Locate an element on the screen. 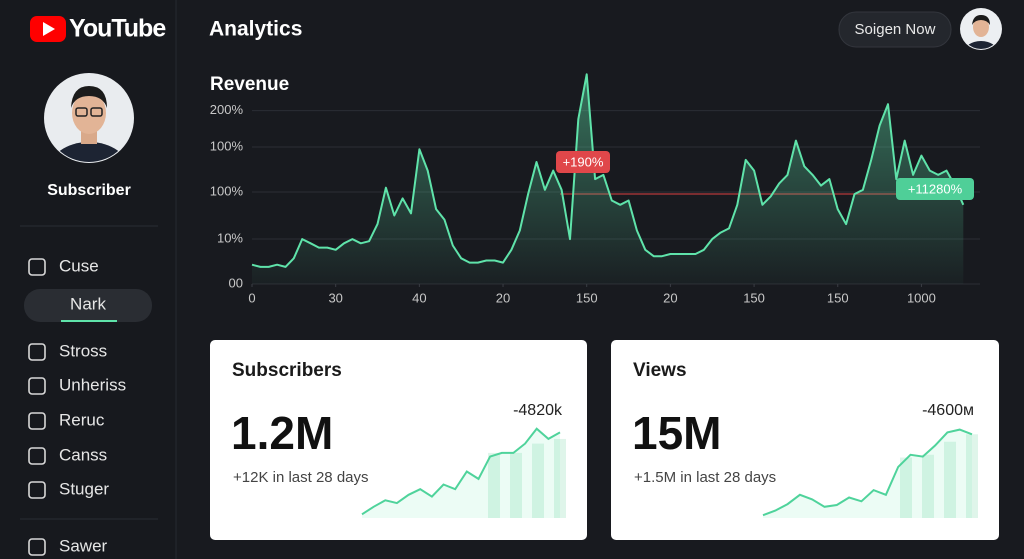  menu-item: Nark is located at coordinates (88, 303).